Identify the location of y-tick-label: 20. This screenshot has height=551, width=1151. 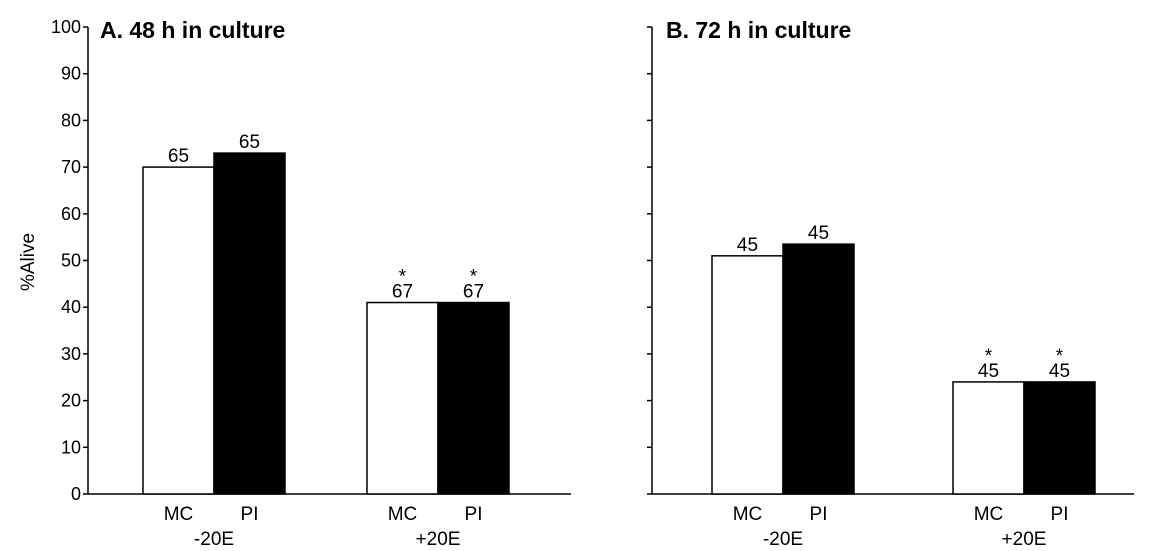
(71, 401).